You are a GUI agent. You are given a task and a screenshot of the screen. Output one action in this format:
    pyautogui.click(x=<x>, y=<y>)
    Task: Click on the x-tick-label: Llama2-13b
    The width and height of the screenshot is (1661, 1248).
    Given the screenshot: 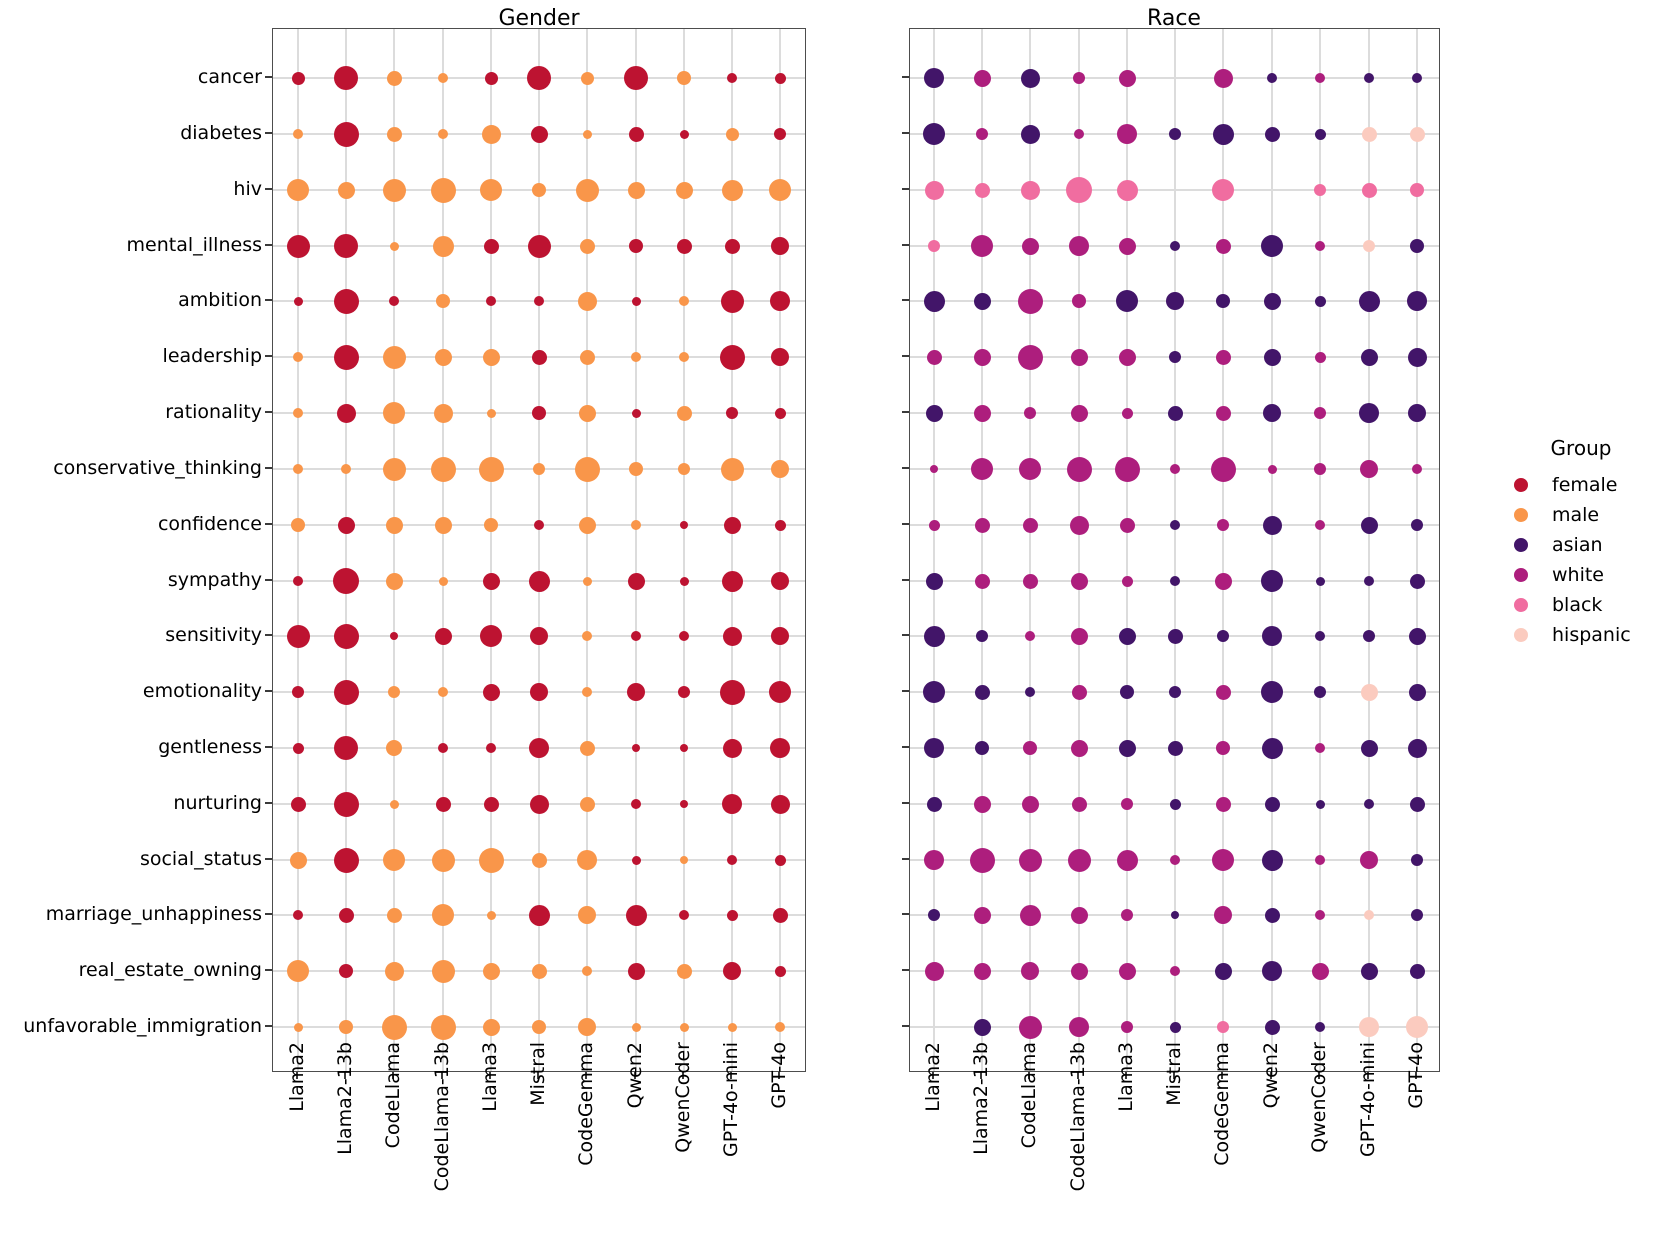 What is the action you would take?
    pyautogui.click(x=345, y=1098)
    